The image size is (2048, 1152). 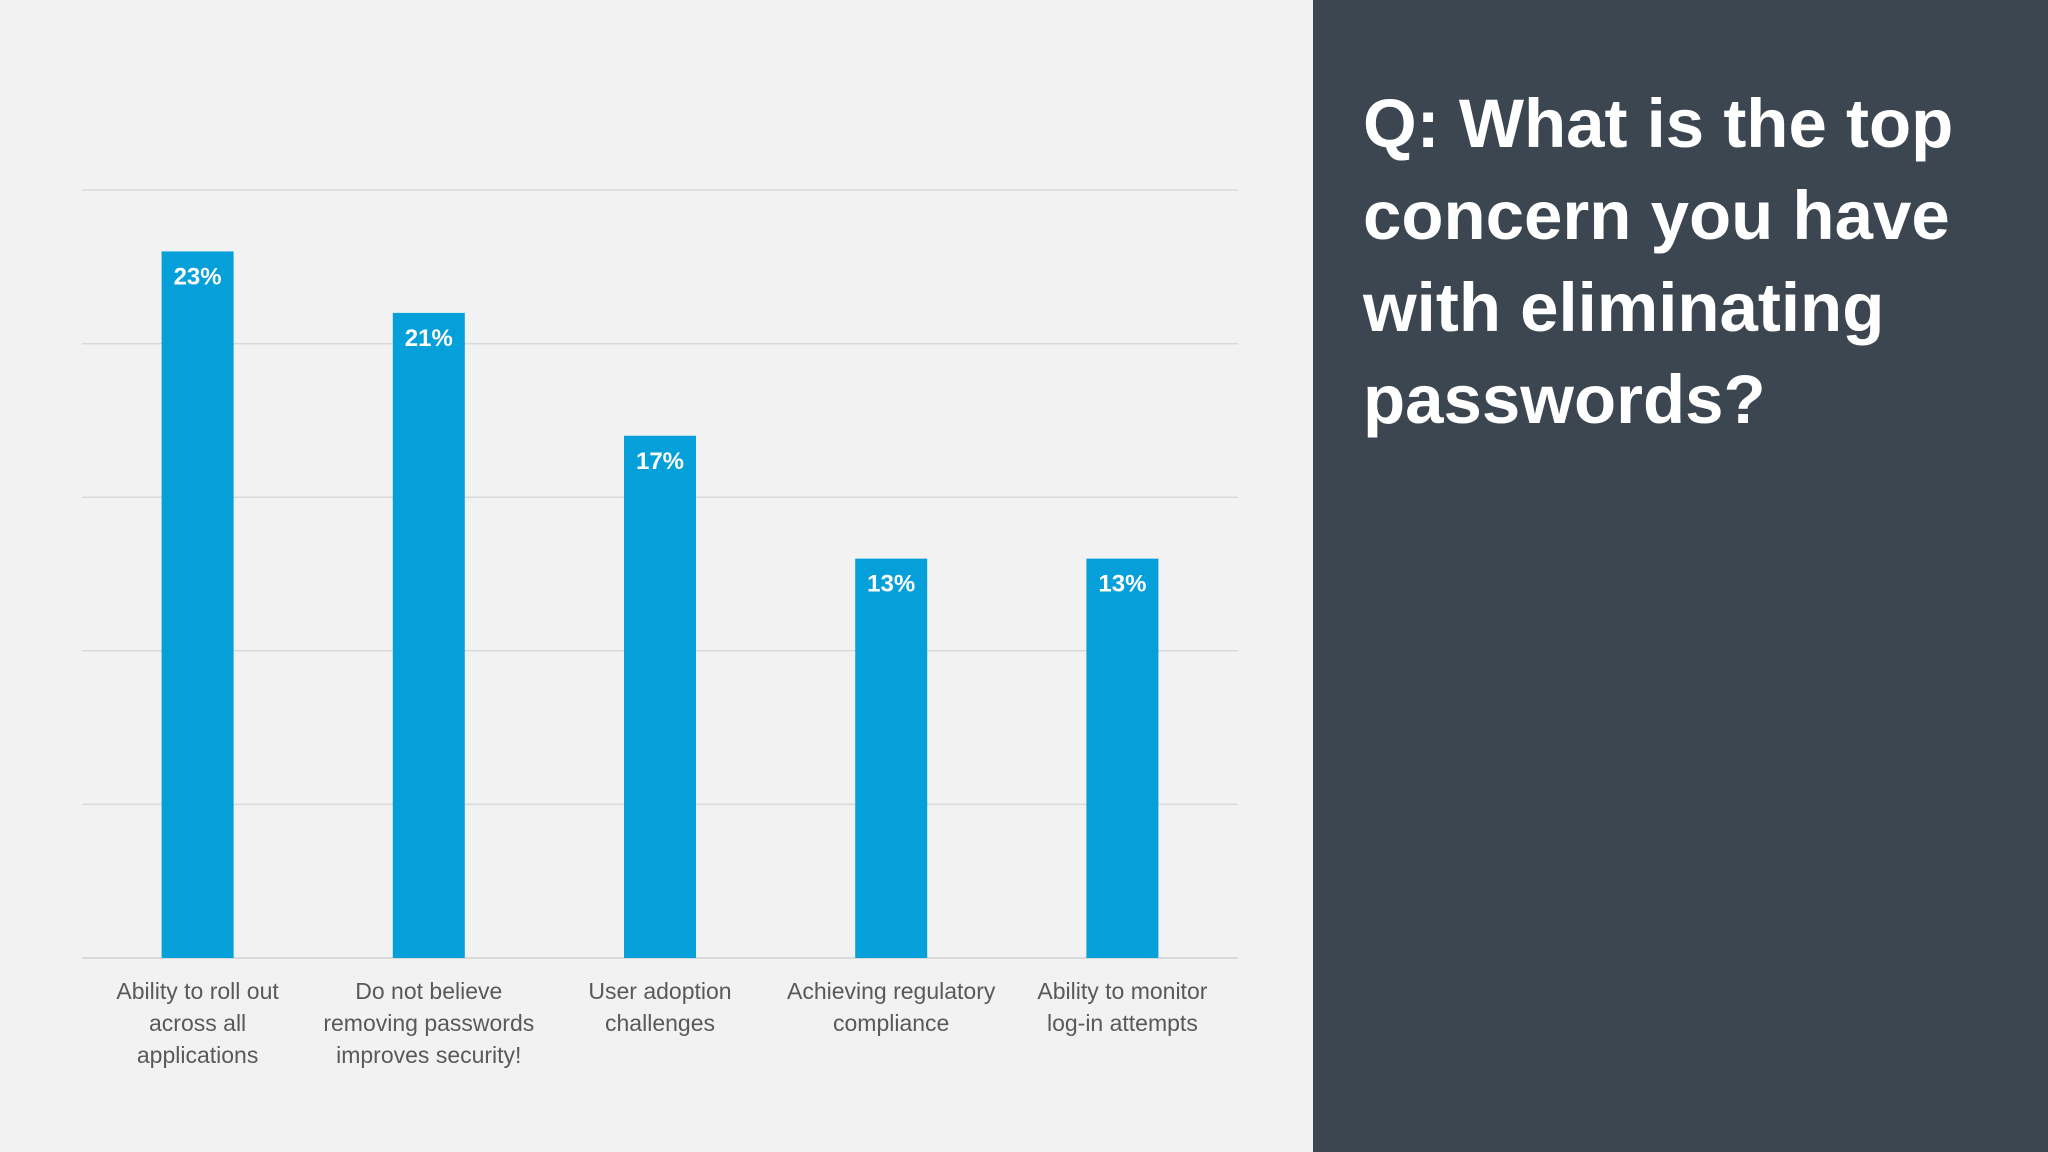 What do you see at coordinates (198, 276) in the screenshot?
I see `bar-value-label: 23%` at bounding box center [198, 276].